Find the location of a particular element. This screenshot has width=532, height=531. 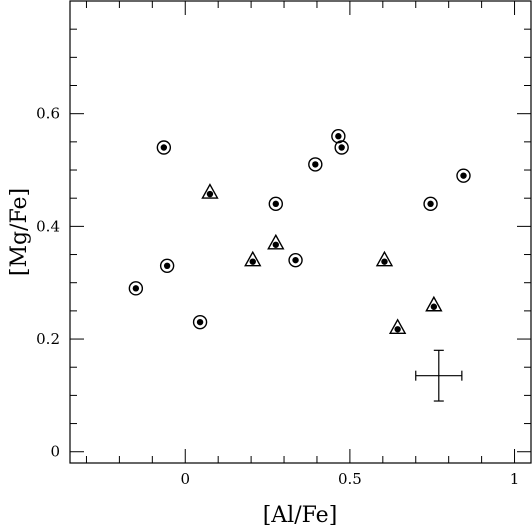

error-bar is located at coordinates (439, 375).